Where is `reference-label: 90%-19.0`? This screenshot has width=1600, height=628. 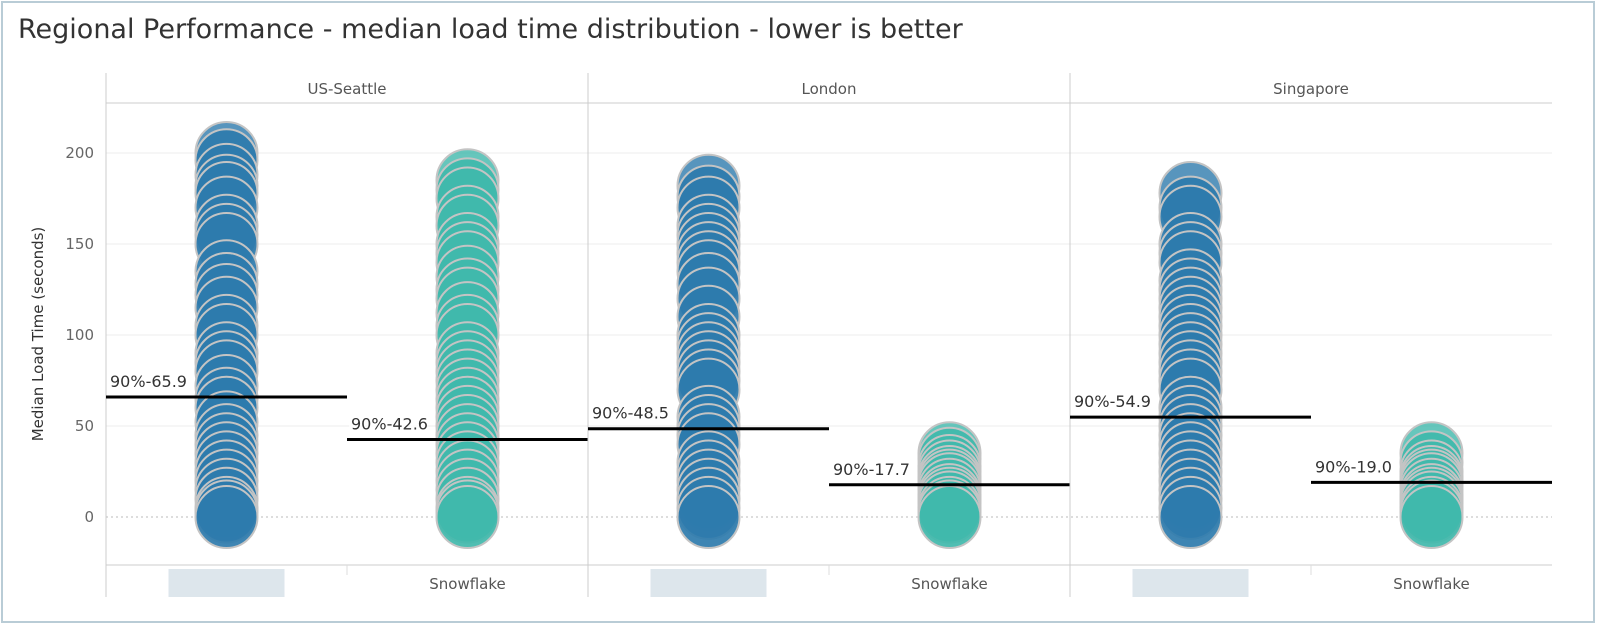 reference-label: 90%-19.0 is located at coordinates (1353, 466).